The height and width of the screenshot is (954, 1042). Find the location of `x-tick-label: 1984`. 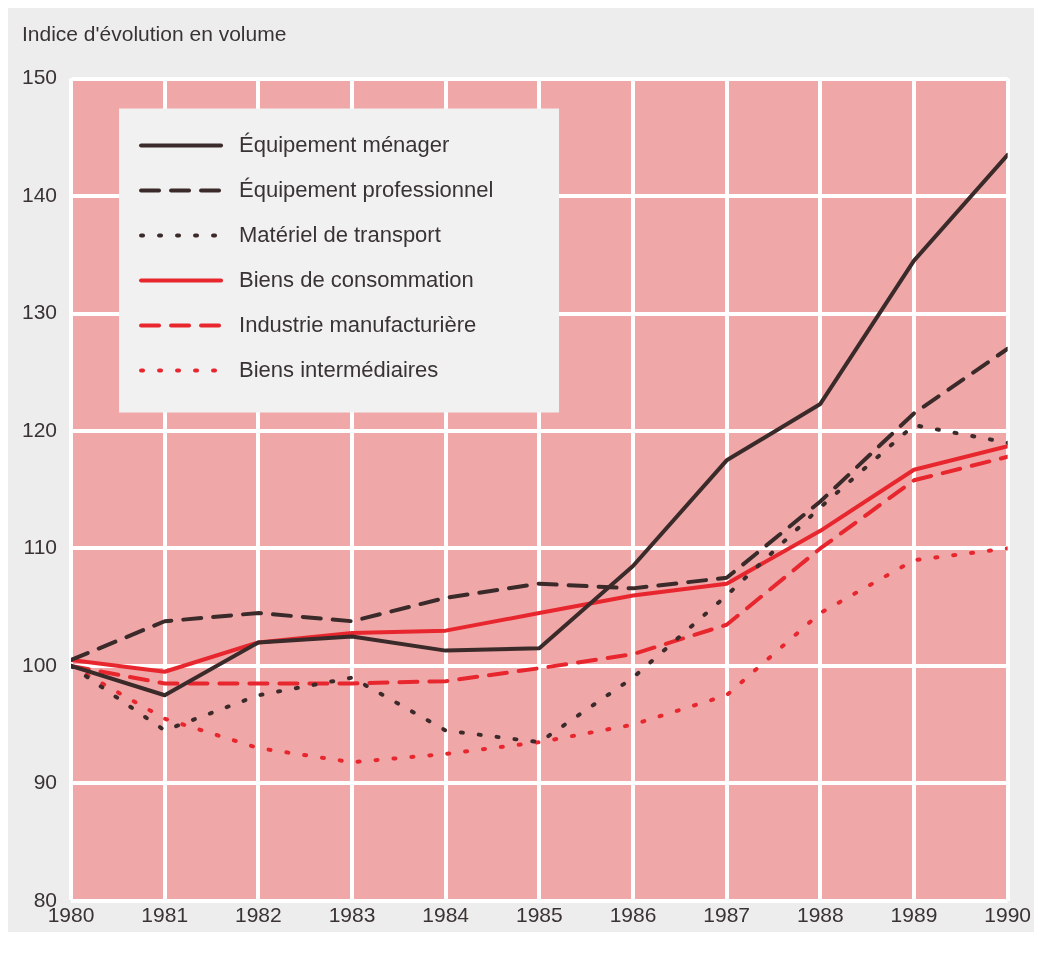

x-tick-label: 1984 is located at coordinates (446, 915).